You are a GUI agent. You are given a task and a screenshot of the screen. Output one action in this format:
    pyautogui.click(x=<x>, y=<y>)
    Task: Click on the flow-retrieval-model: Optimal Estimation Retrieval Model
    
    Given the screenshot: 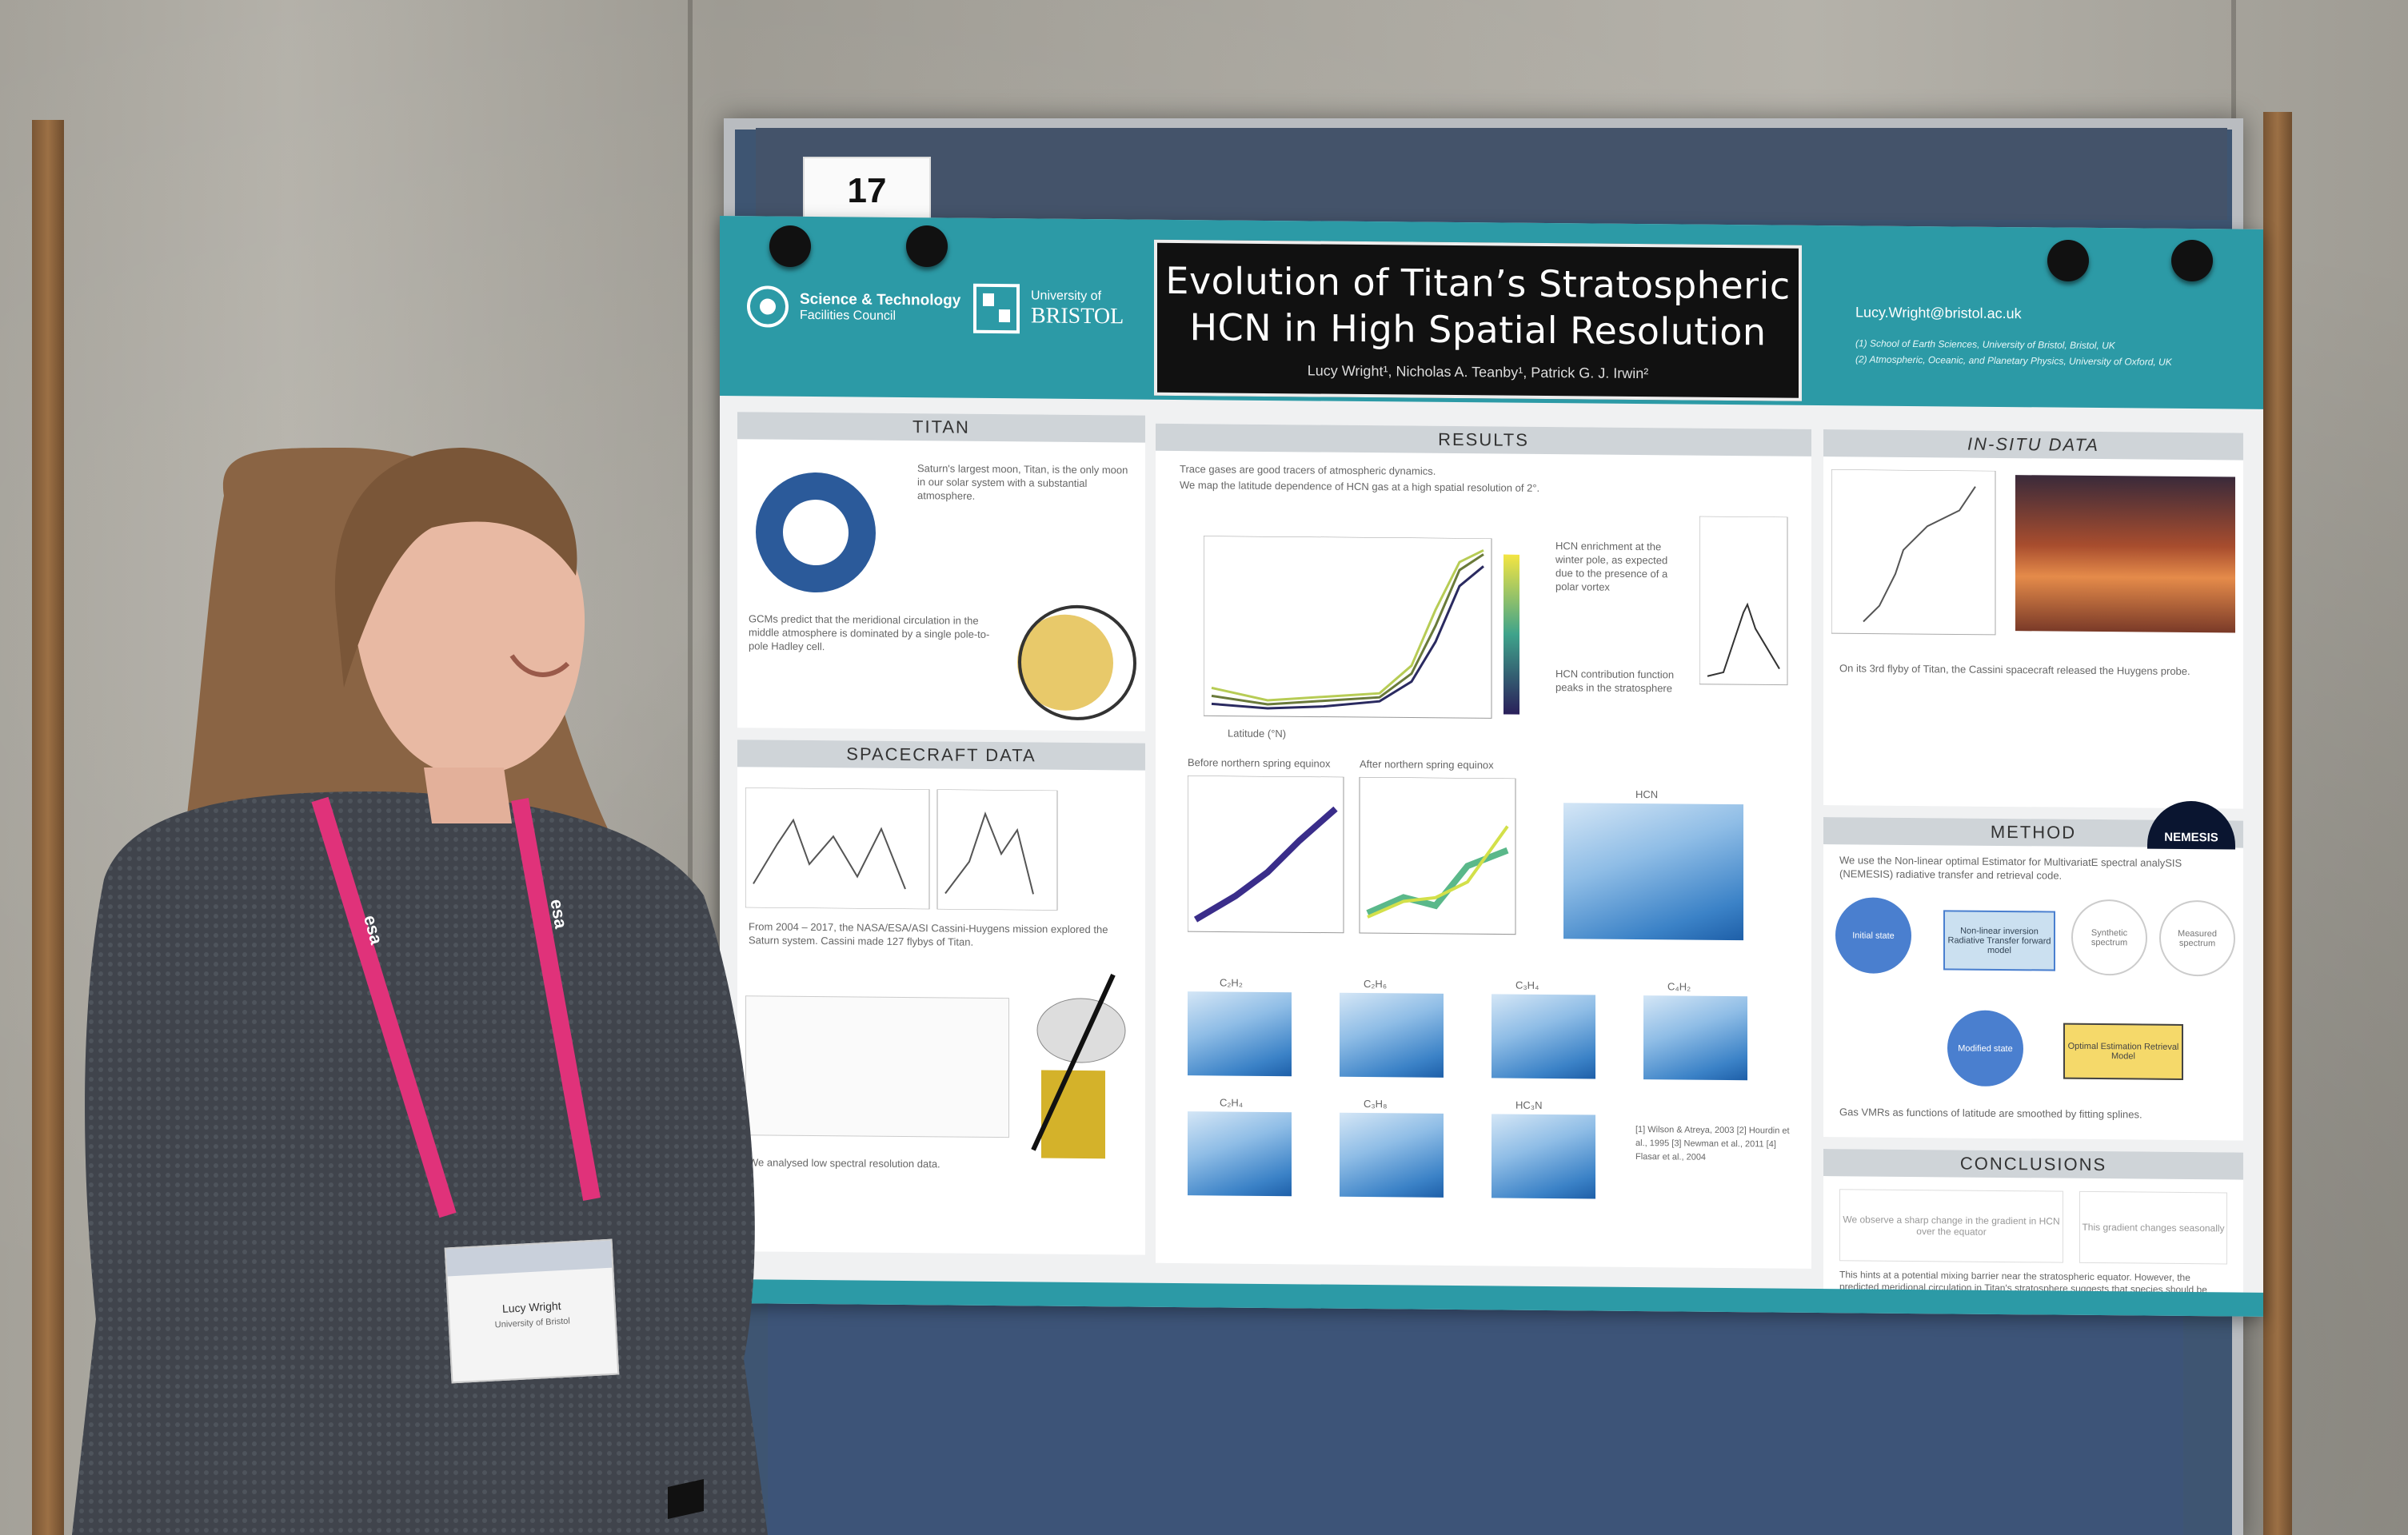 What is the action you would take?
    pyautogui.click(x=2123, y=1051)
    